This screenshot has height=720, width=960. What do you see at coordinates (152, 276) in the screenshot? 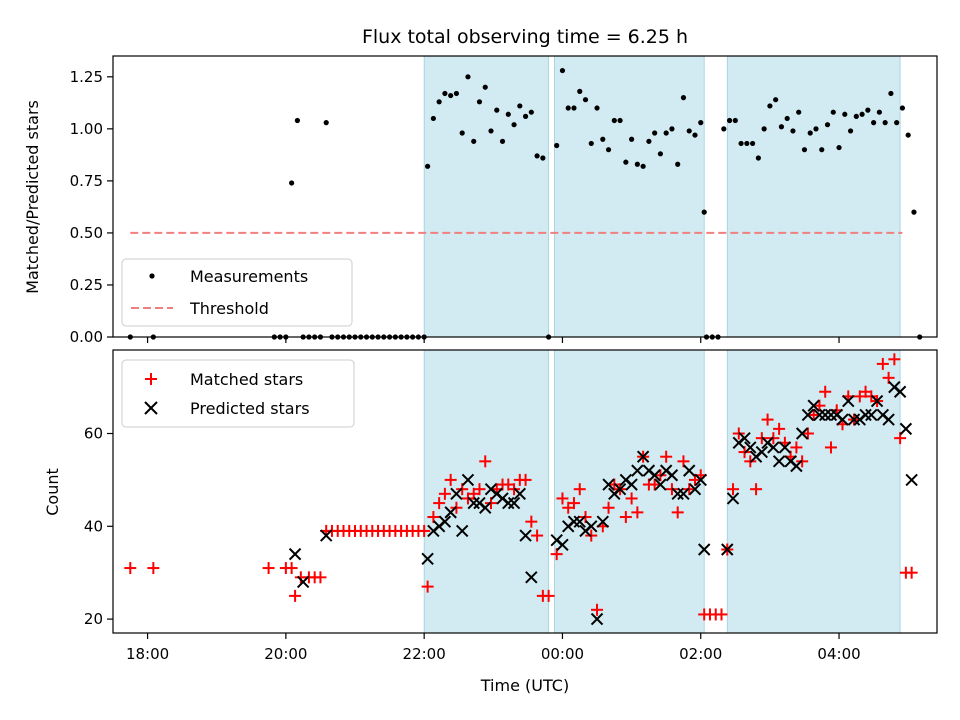
I see `legend-measurements-marker` at bounding box center [152, 276].